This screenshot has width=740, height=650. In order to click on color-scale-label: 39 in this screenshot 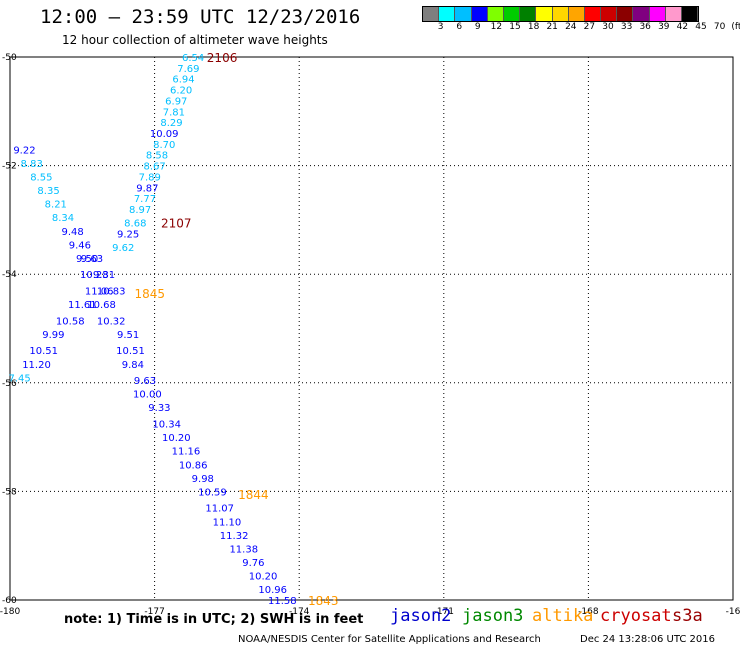, I will do `click(664, 27)`.